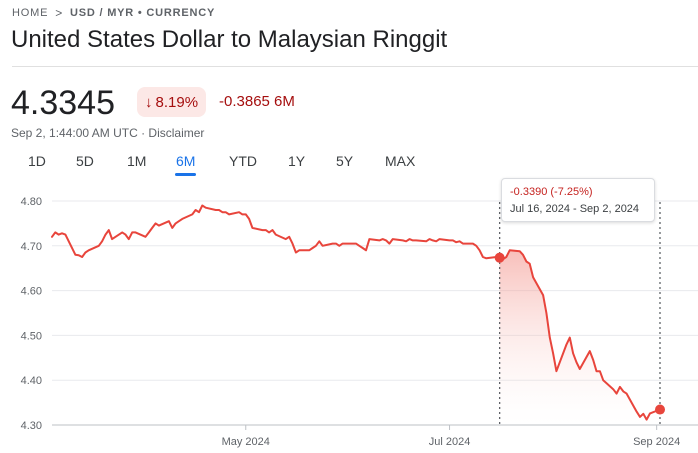 Image resolution: width=698 pixels, height=453 pixels. What do you see at coordinates (660, 409) in the screenshot?
I see `selection-end-point` at bounding box center [660, 409].